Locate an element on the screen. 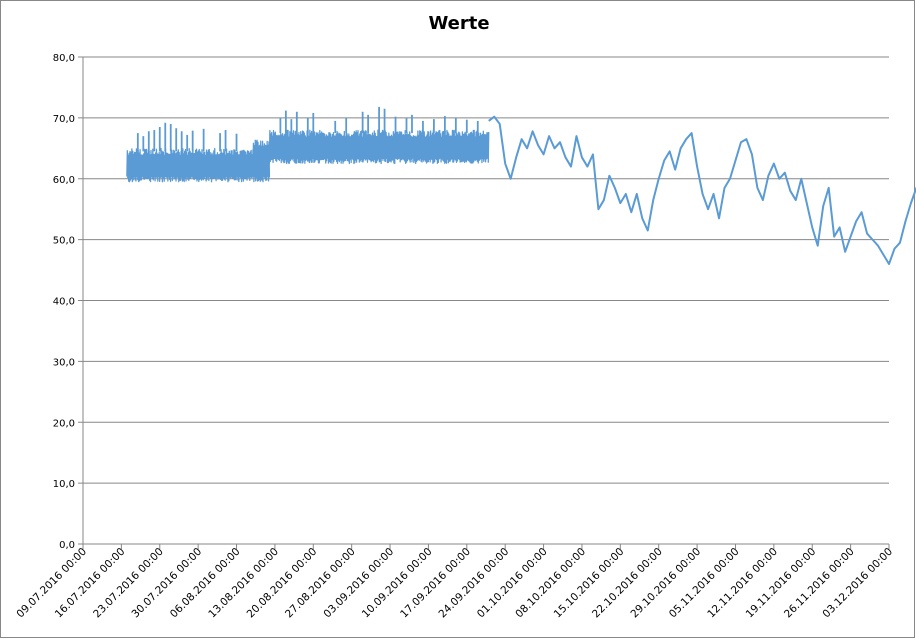 This screenshot has width=916, height=639. y-tick-label: 50,0 is located at coordinates (64, 241).